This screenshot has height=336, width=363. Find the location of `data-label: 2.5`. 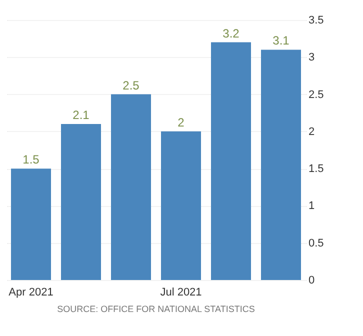

data-label: 2.5 is located at coordinates (131, 85).